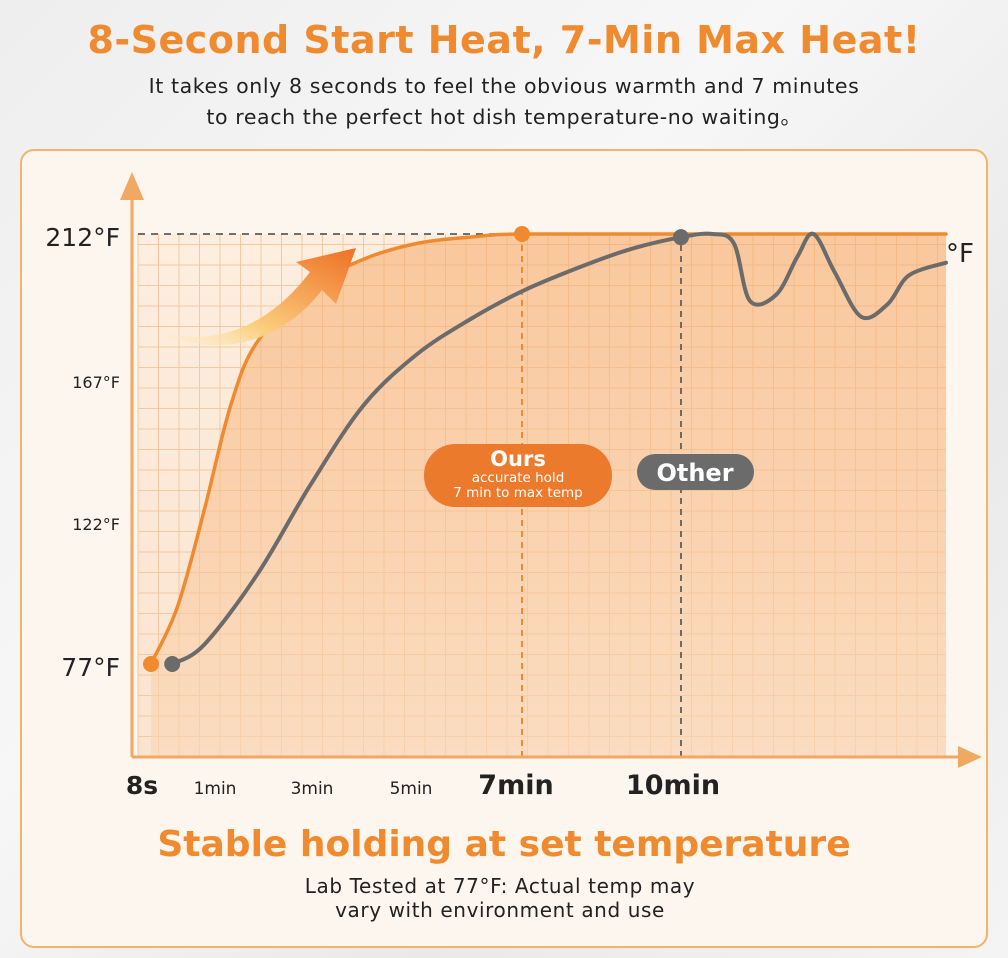 Image resolution: width=1008 pixels, height=958 pixels. What do you see at coordinates (132, 186) in the screenshot?
I see `y-axis-arrow-icon` at bounding box center [132, 186].